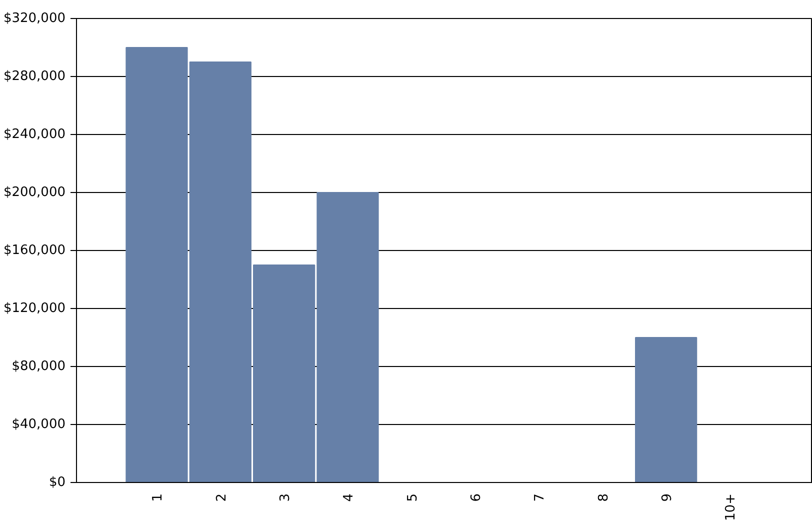 Image resolution: width=812 pixels, height=523 pixels. What do you see at coordinates (731, 507) in the screenshot?
I see `x-tick-label: 10+` at bounding box center [731, 507].